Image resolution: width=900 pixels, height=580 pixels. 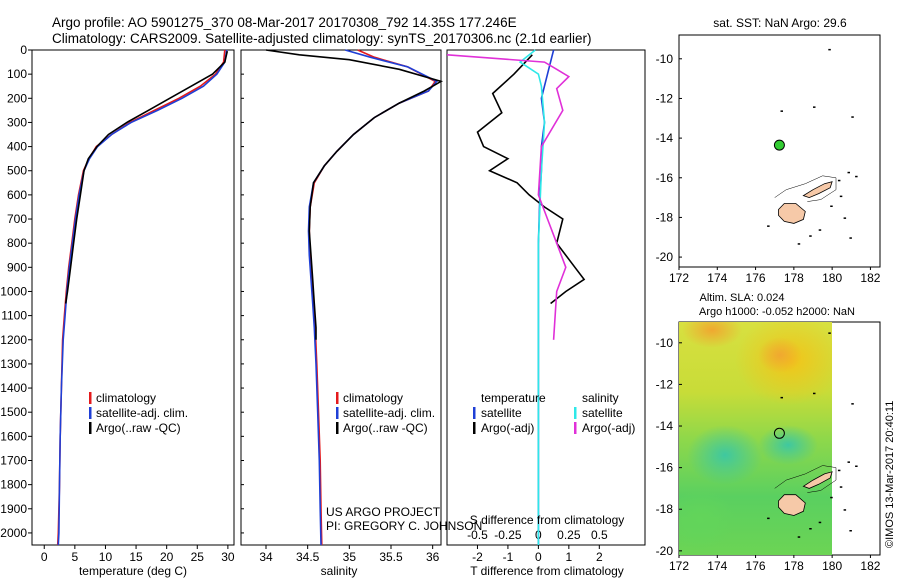 I want to click on temperature-tick-label: 10, so click(x=106, y=557).